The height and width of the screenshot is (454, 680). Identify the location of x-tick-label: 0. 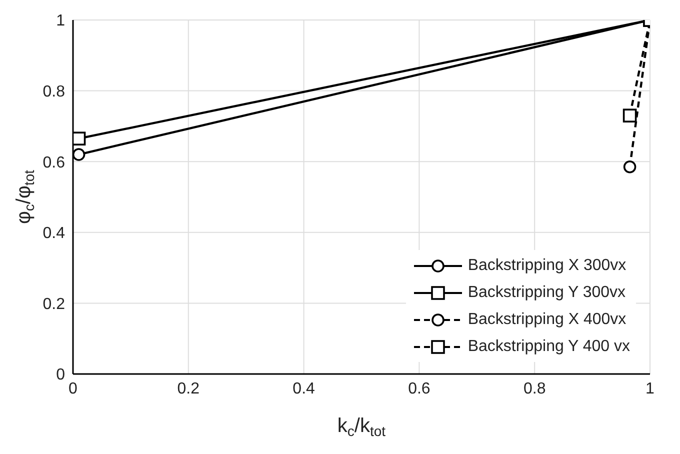
(73, 389).